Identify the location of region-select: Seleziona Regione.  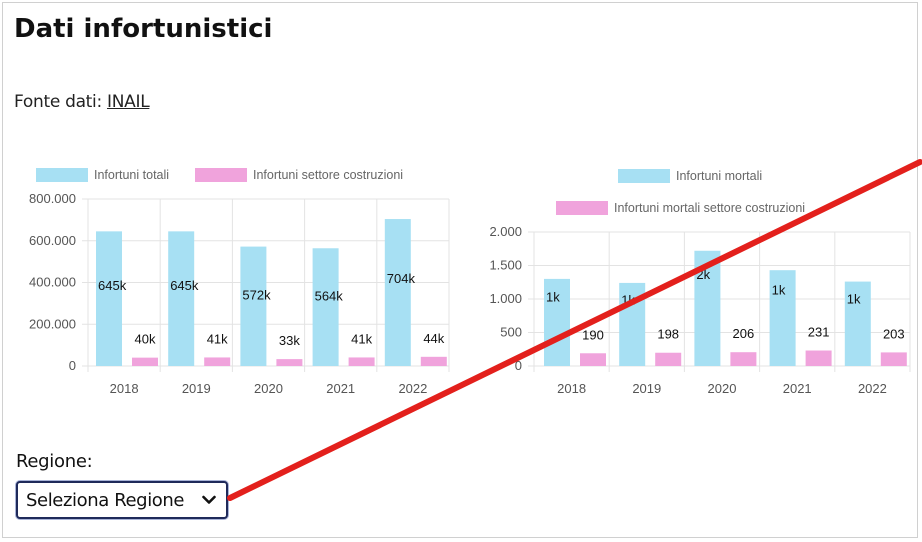
(122, 500).